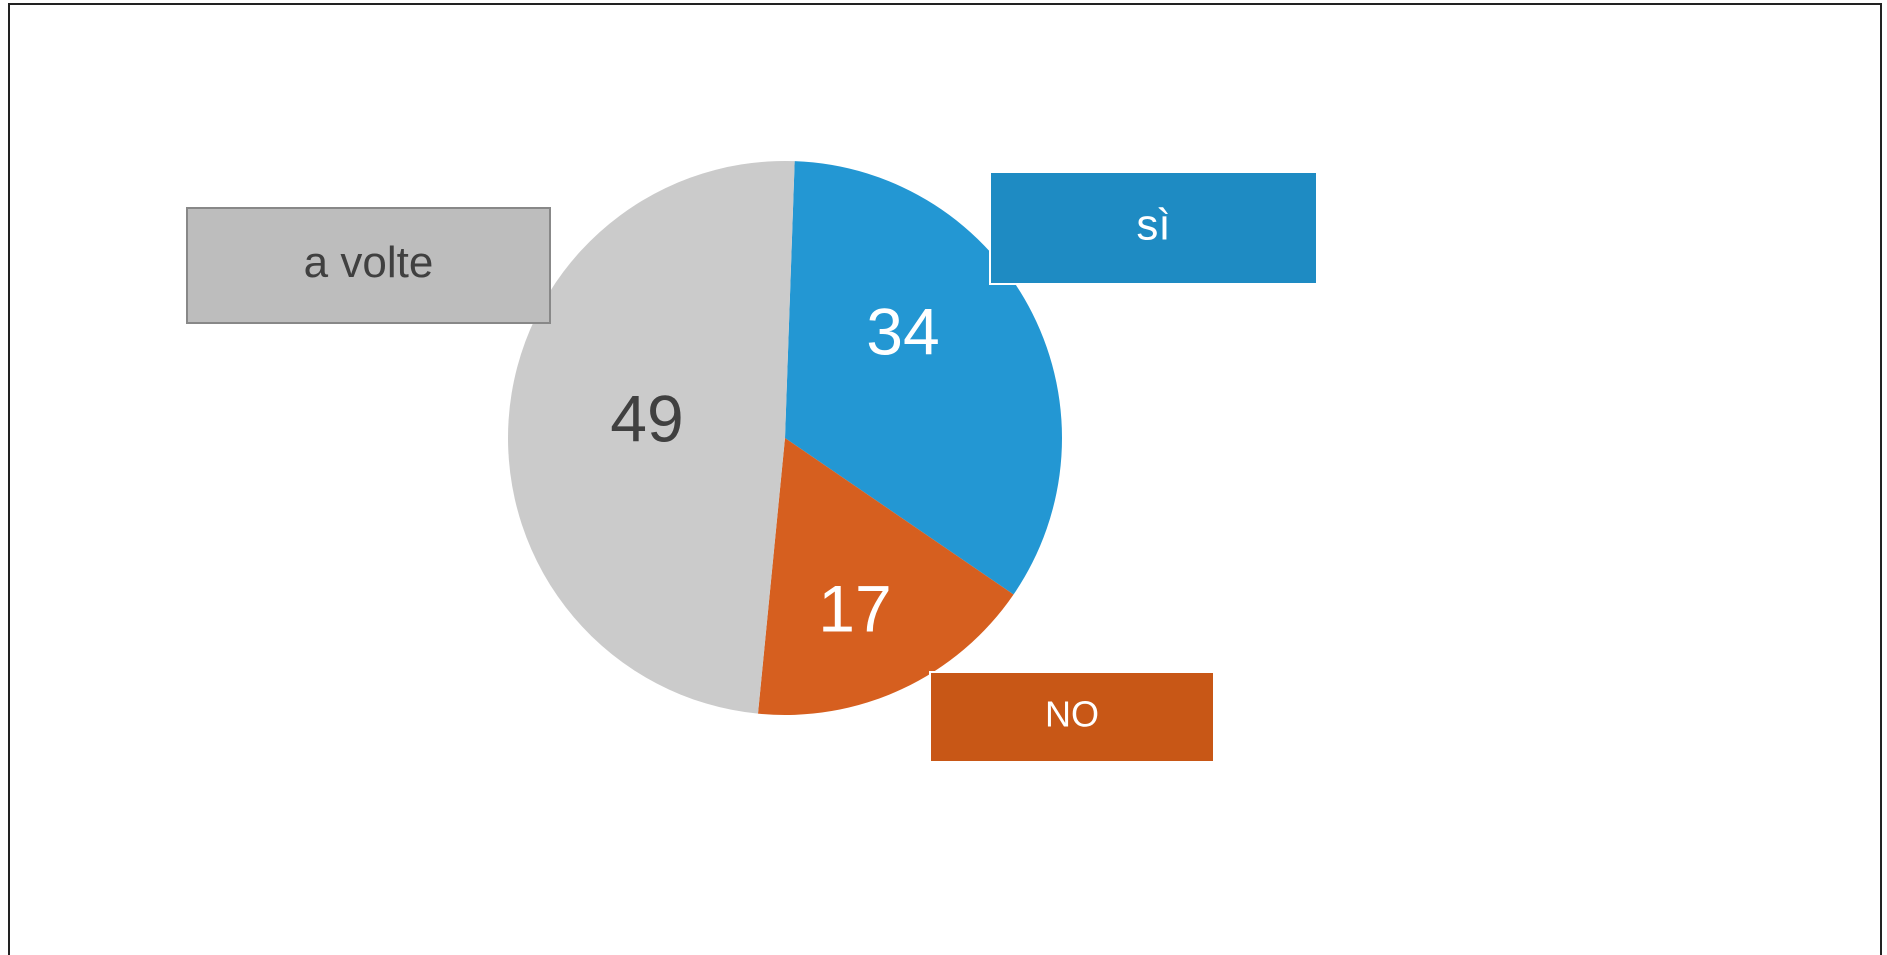 This screenshot has width=1887, height=955. Describe the element at coordinates (854, 608) in the screenshot. I see `data-label: 17` at that location.